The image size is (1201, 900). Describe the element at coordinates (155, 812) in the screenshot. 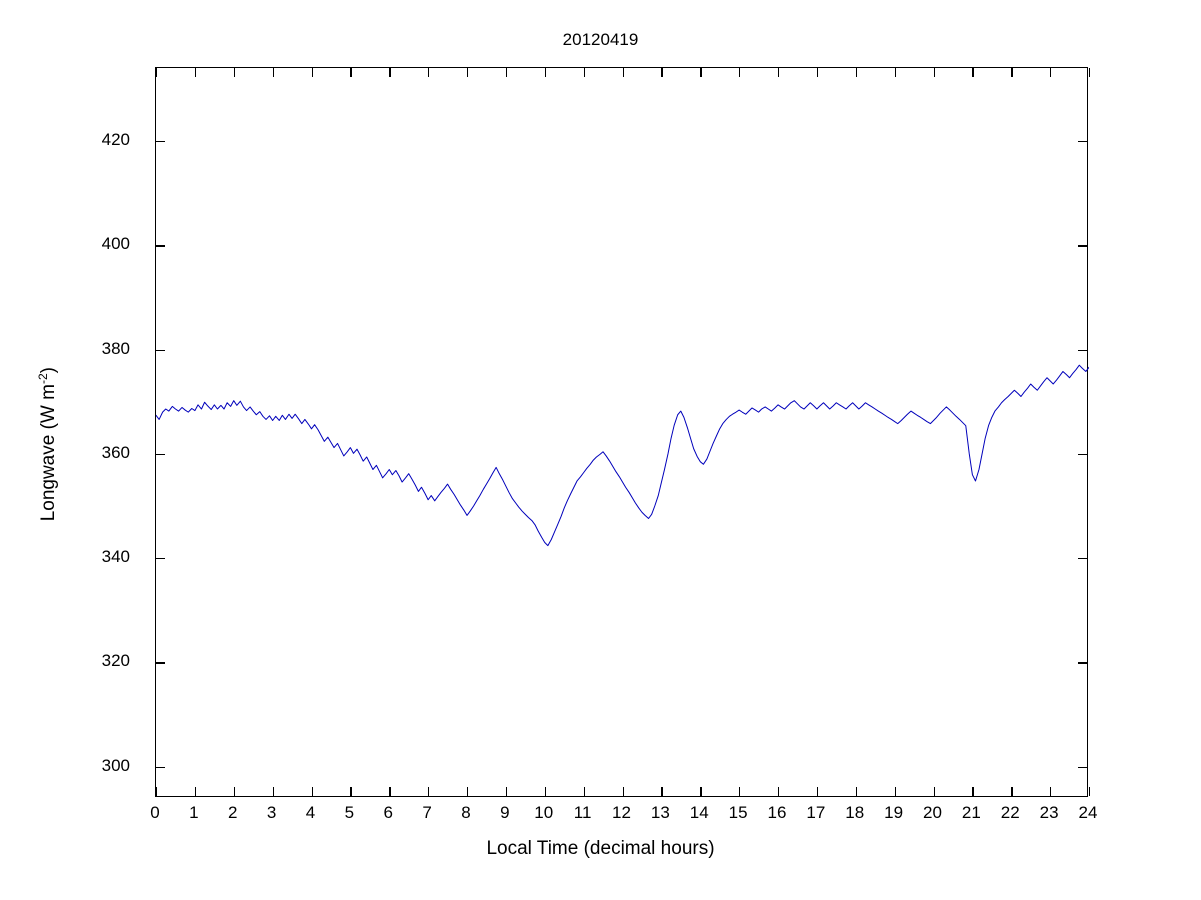

I see `x-tick-label: 0` at that location.